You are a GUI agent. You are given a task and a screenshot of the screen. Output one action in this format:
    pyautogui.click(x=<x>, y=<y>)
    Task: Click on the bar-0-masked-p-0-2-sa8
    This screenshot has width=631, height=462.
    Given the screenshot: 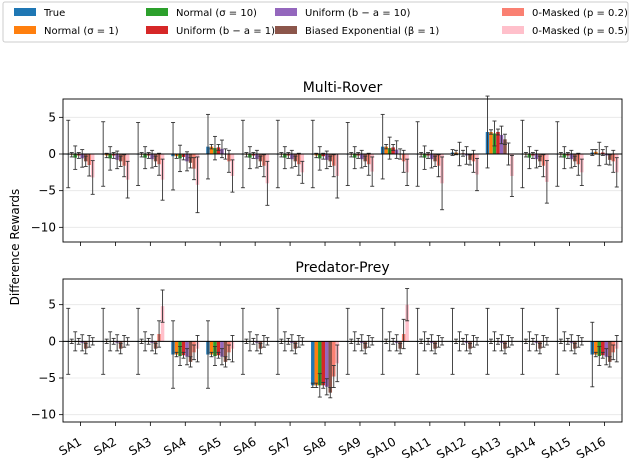 What is the action you would take?
    pyautogui.click(x=334, y=359)
    